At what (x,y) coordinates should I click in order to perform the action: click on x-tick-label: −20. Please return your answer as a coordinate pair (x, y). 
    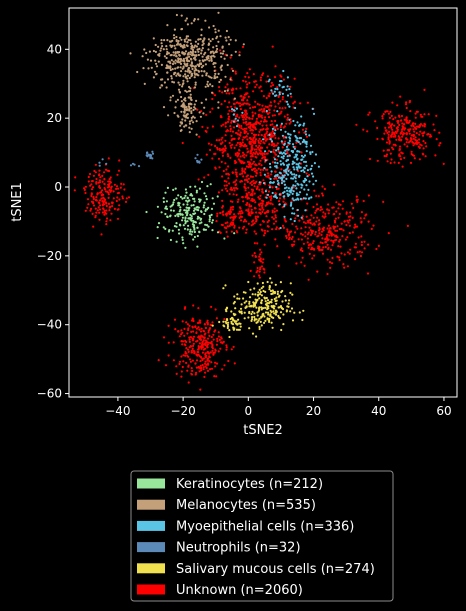
    Looking at the image, I should click on (182, 411).